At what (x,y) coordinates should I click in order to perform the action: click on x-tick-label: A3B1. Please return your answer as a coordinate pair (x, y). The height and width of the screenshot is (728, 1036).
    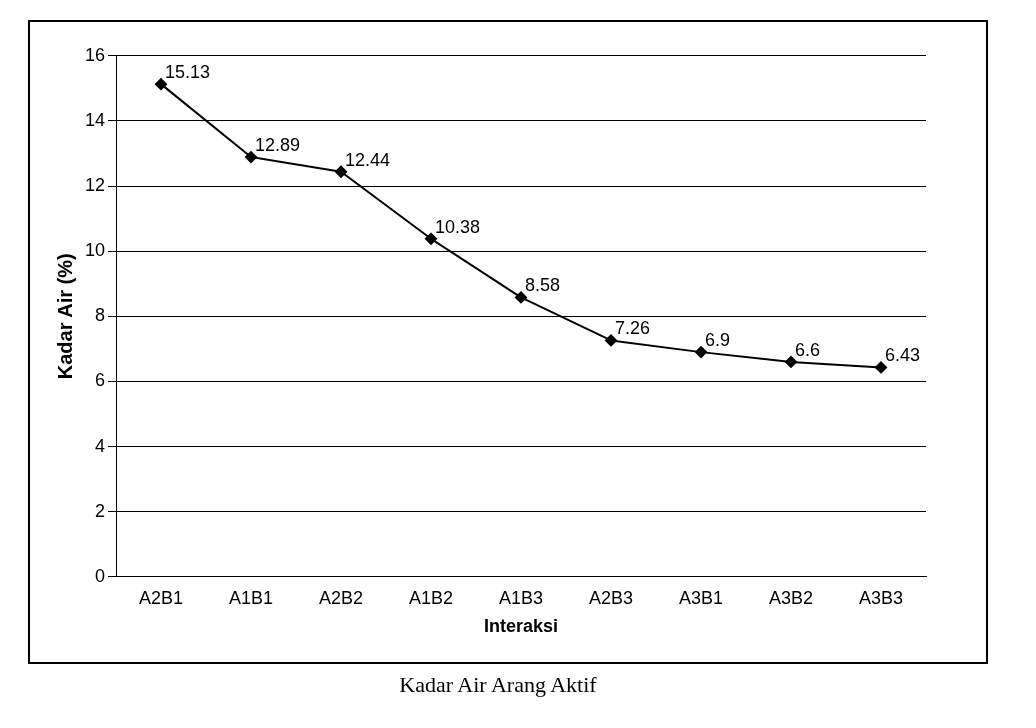
    Looking at the image, I should click on (701, 597).